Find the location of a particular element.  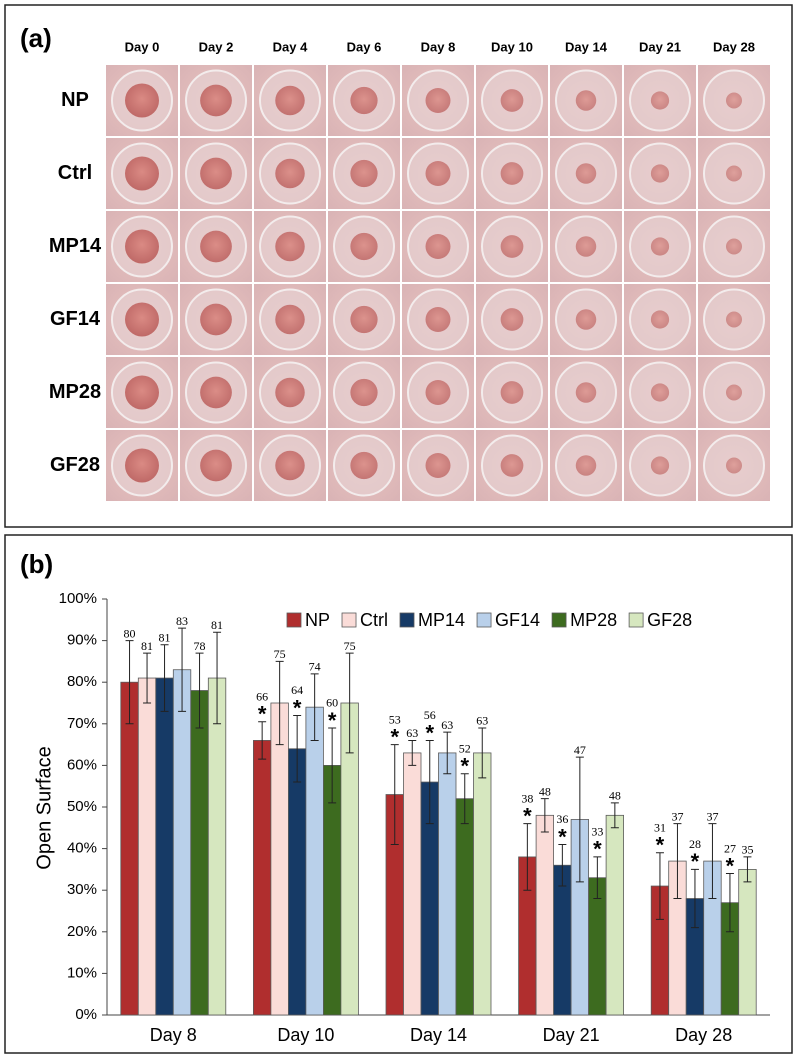

y-tick-label: 40% is located at coordinates (82, 848).